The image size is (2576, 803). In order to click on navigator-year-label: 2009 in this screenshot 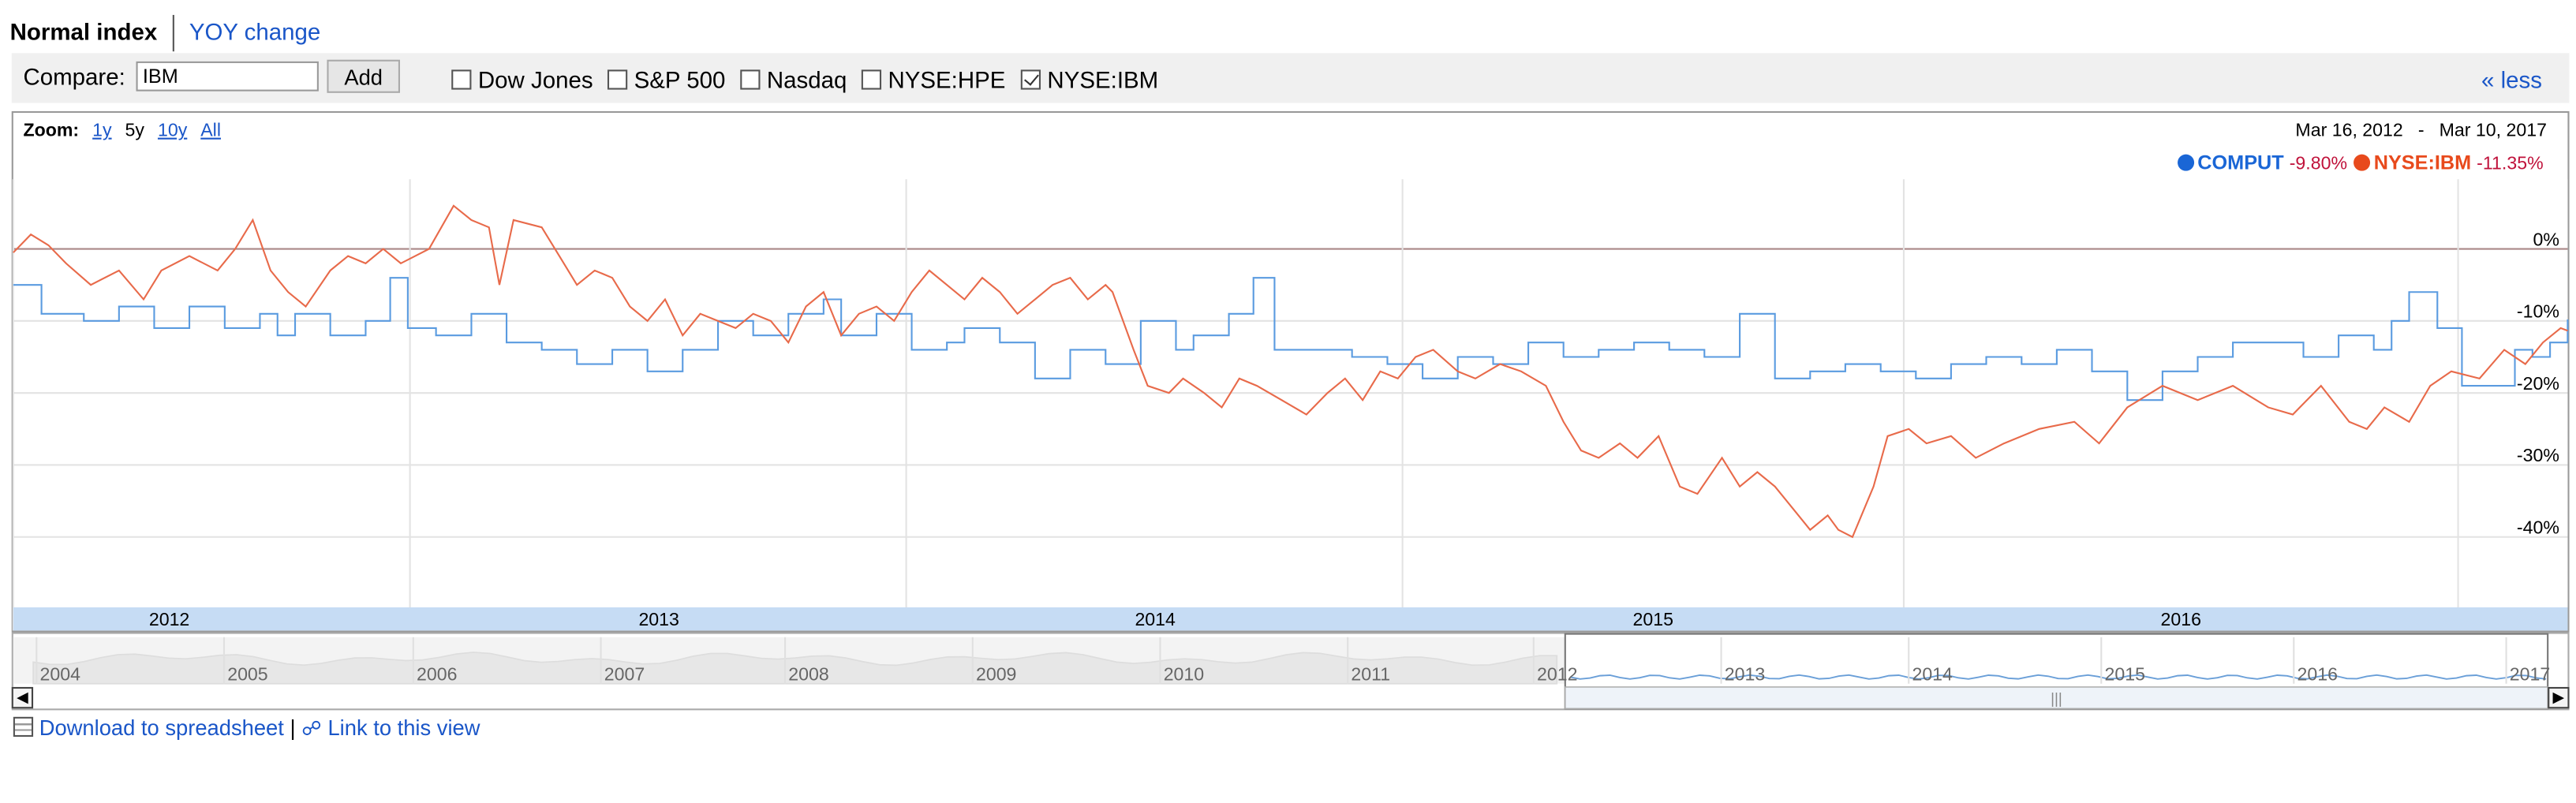, I will do `click(996, 674)`.